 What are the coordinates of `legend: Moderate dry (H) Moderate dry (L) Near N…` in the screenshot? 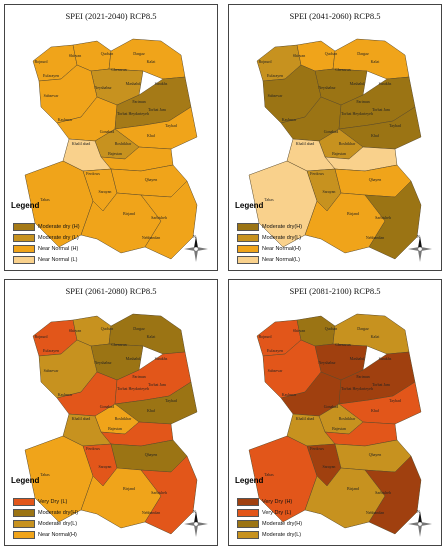 It's located at (46, 244).